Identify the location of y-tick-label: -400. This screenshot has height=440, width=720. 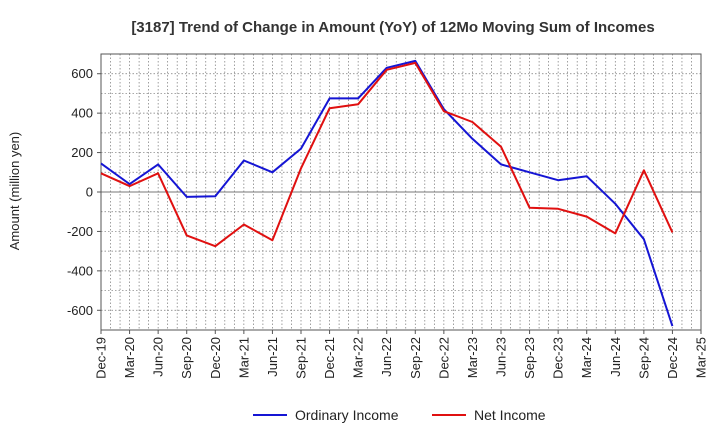
(80, 270).